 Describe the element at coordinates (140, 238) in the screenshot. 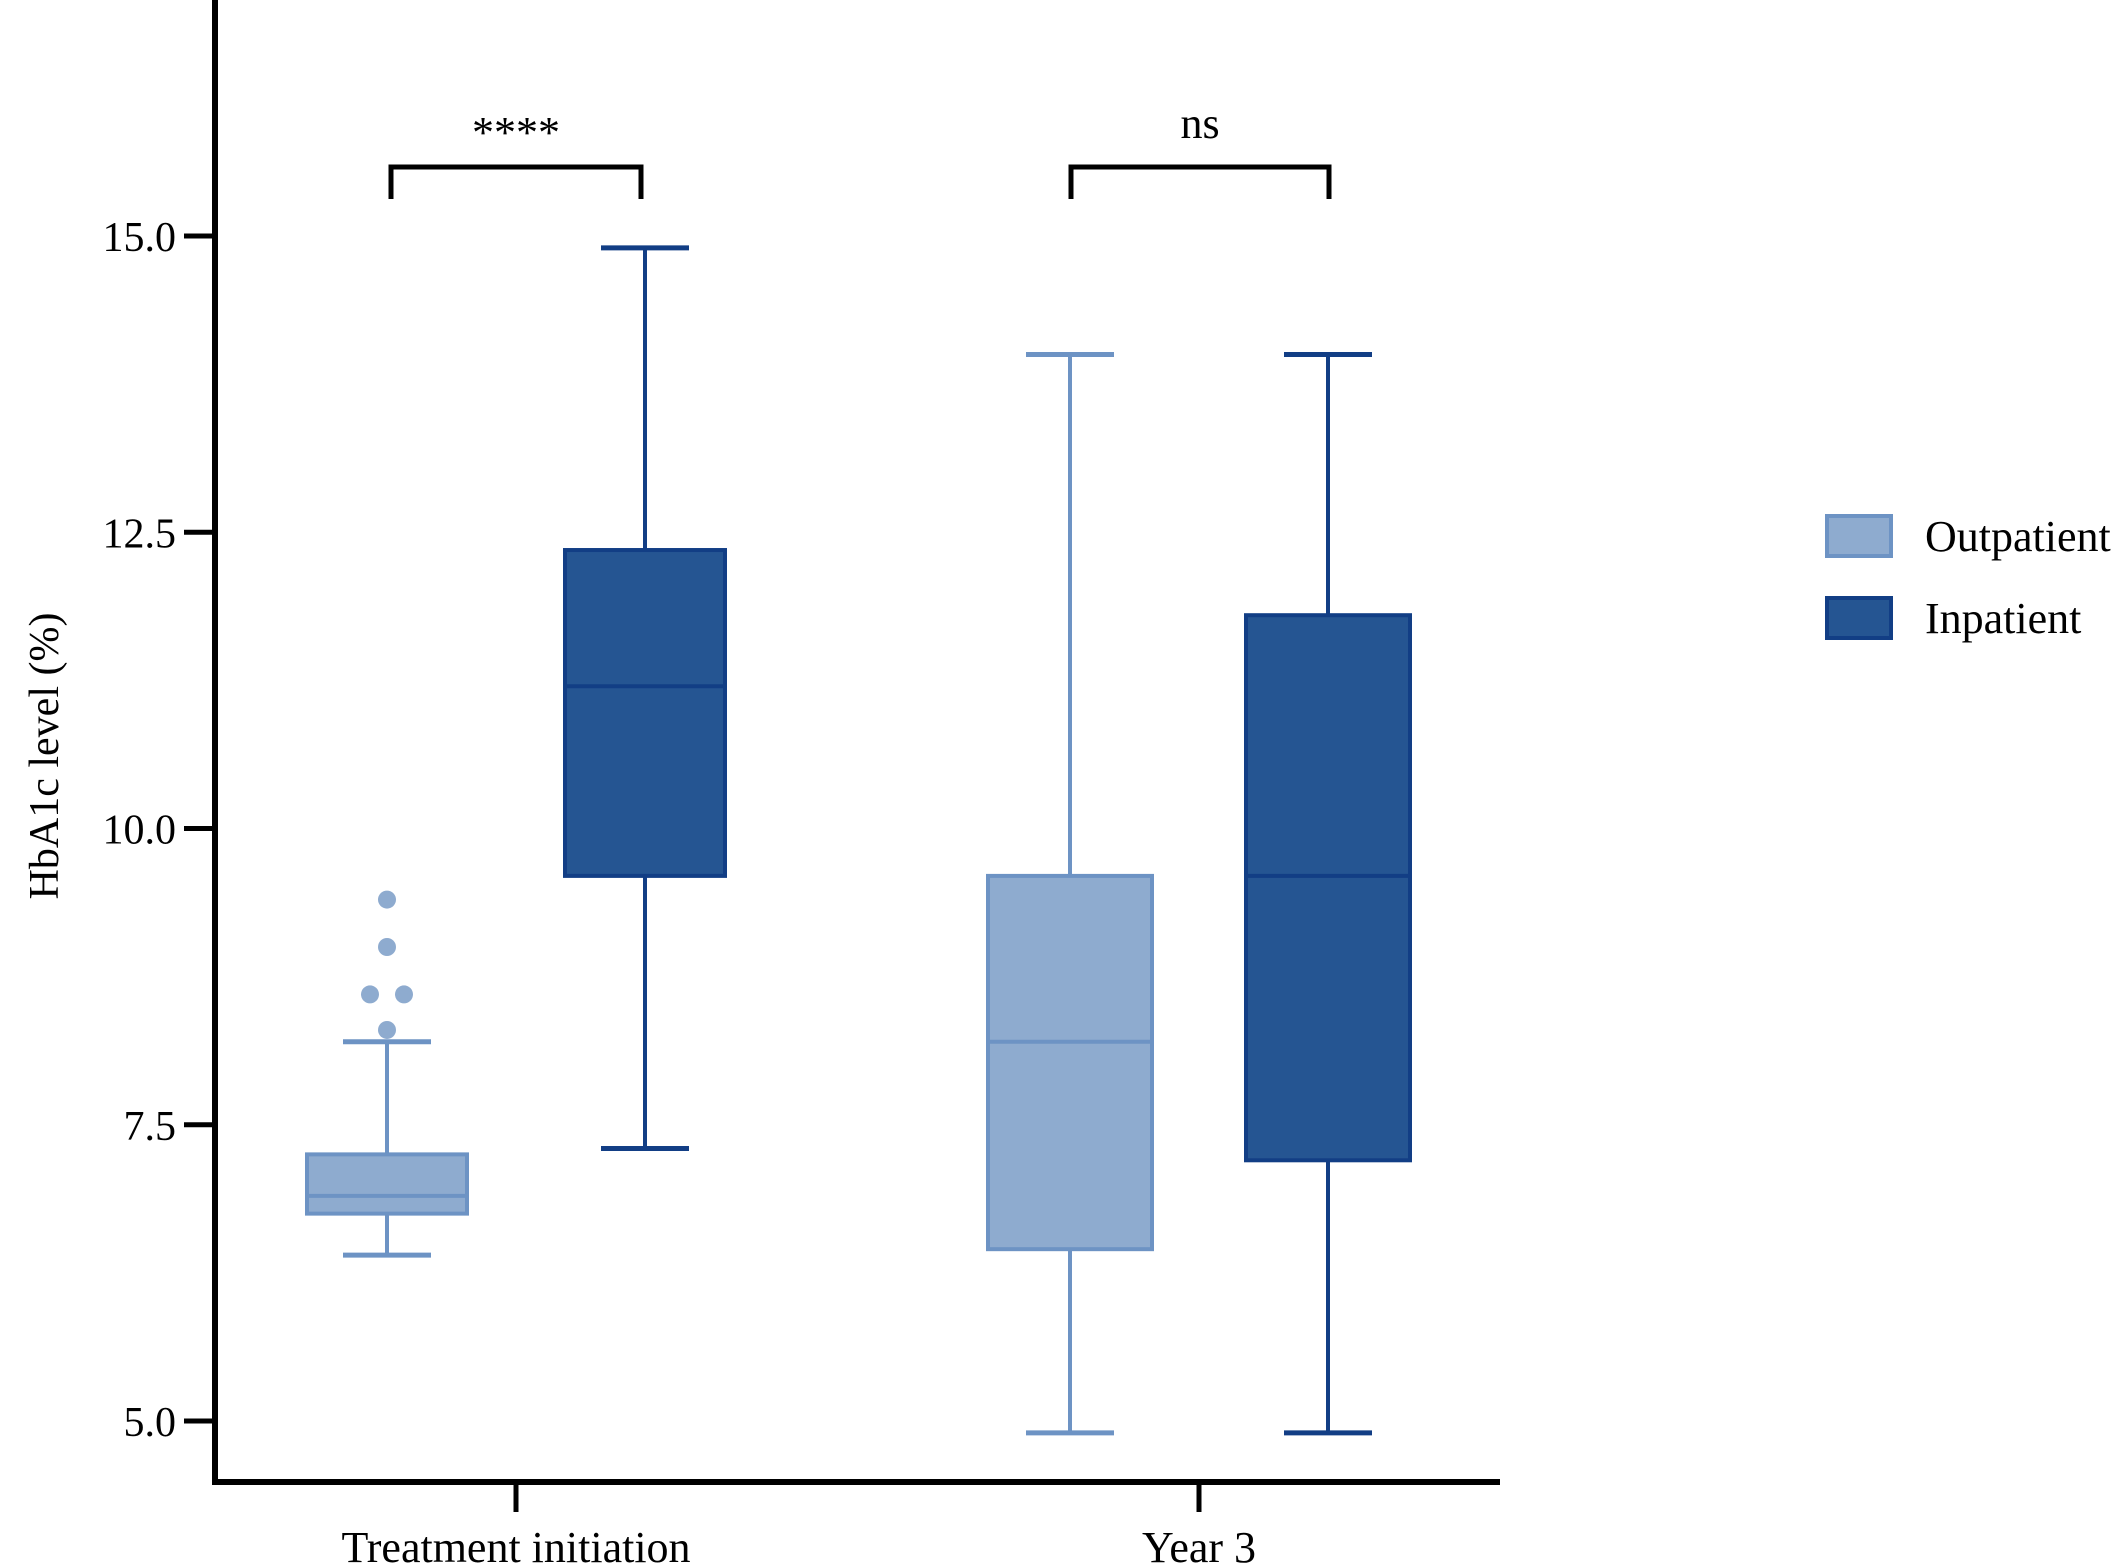

I see `y-tick-label: 15.0` at that location.